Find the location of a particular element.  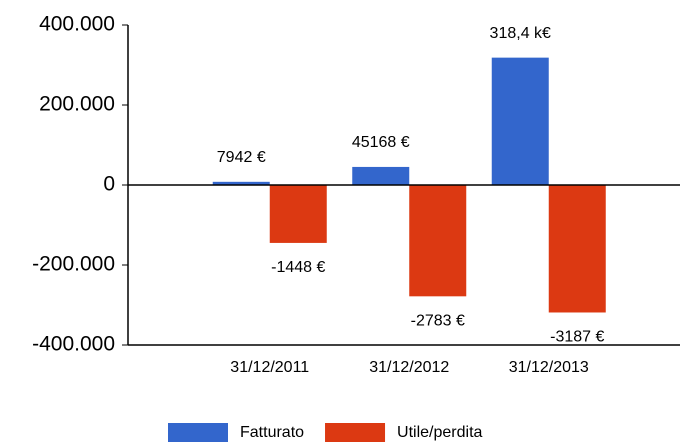

legend-label: Utile/perdita is located at coordinates (439, 432).